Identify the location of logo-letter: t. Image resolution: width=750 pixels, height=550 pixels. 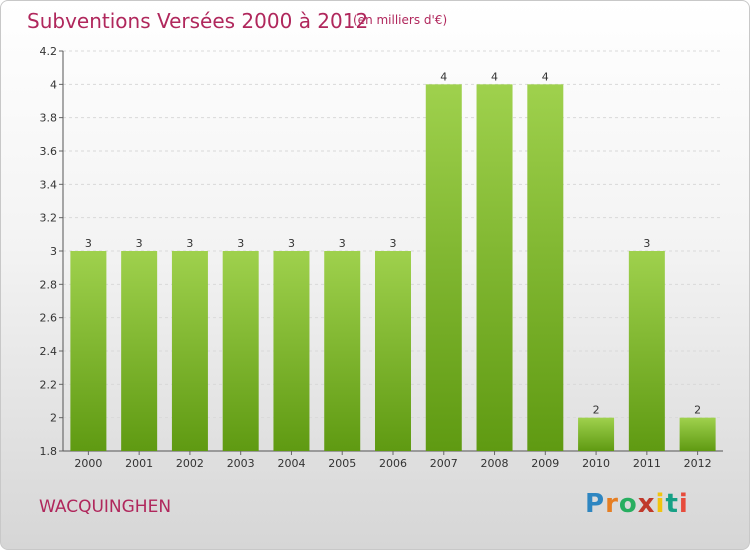
(672, 504).